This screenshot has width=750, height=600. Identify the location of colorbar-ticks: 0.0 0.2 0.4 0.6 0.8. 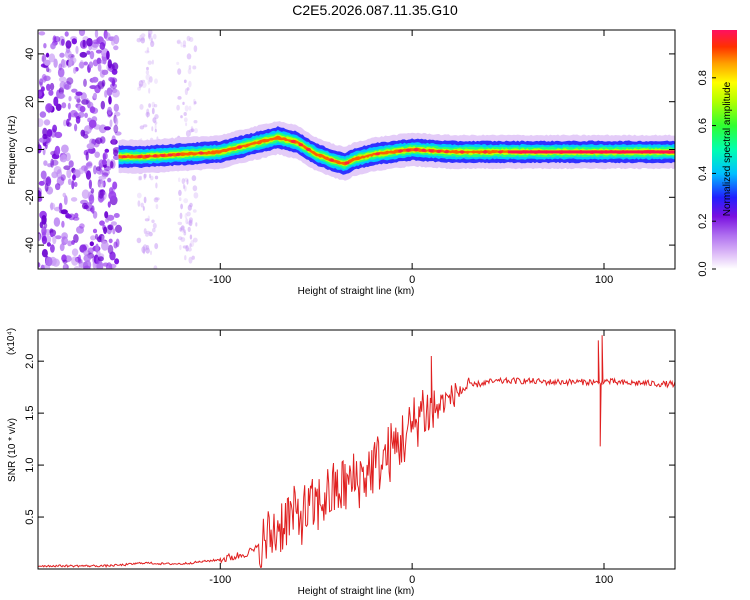
(706, 173).